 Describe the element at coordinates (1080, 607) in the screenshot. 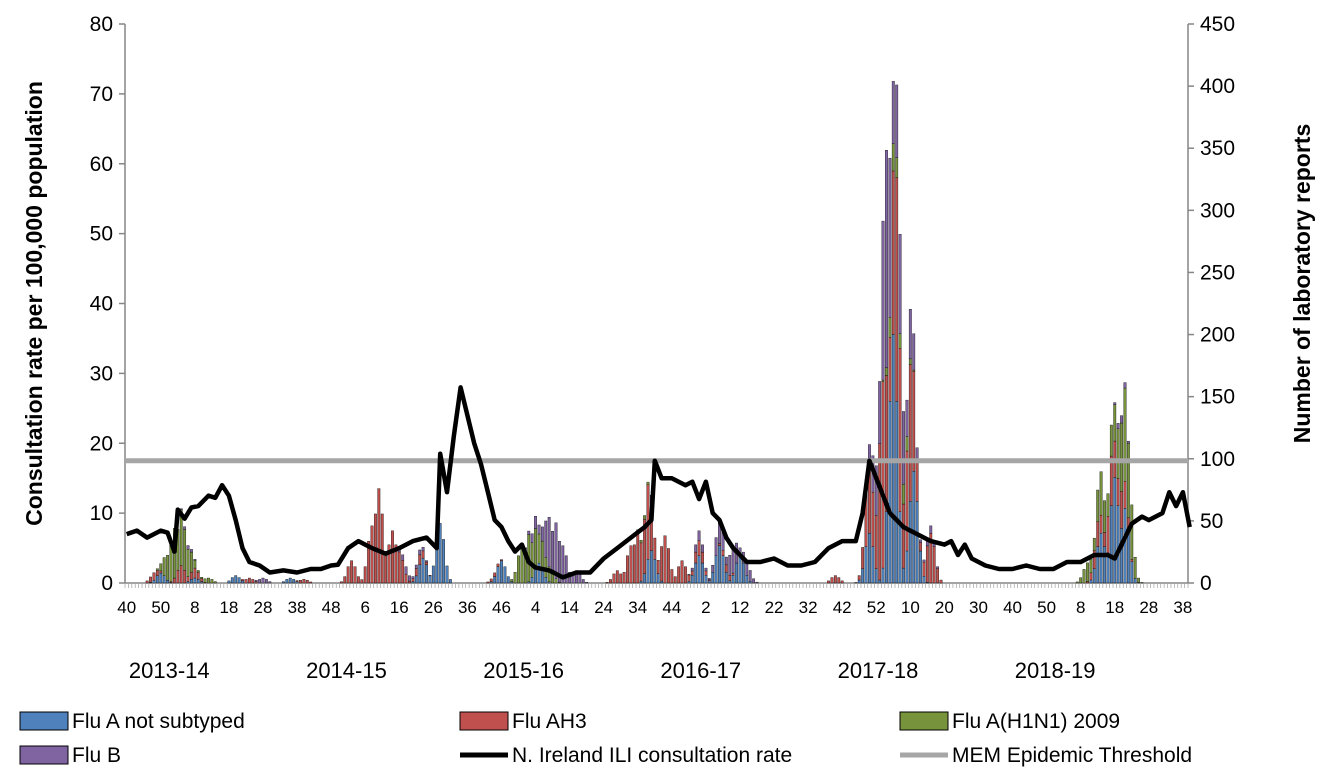

I see `x-tick-label: 8` at that location.